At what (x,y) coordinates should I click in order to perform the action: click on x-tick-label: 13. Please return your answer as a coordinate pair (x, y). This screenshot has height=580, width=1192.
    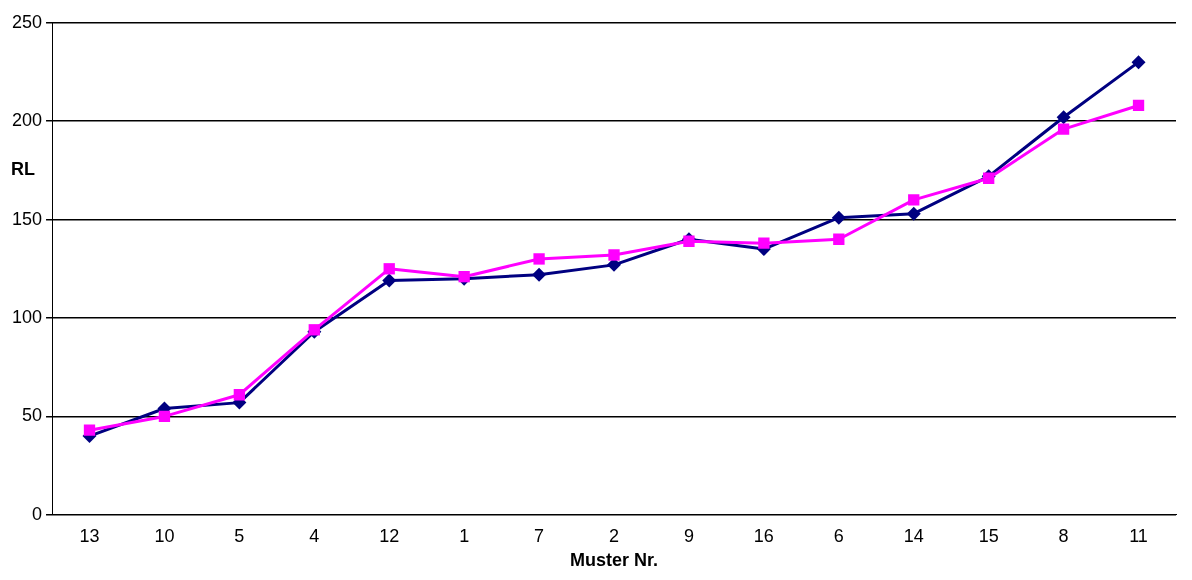
    Looking at the image, I should click on (89, 535).